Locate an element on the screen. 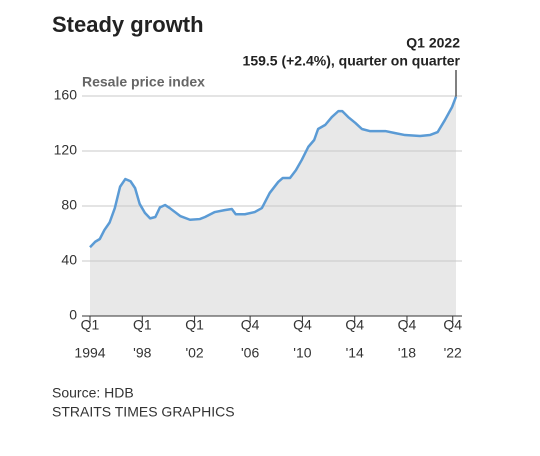  x-tick-label: '98 is located at coordinates (142, 353).